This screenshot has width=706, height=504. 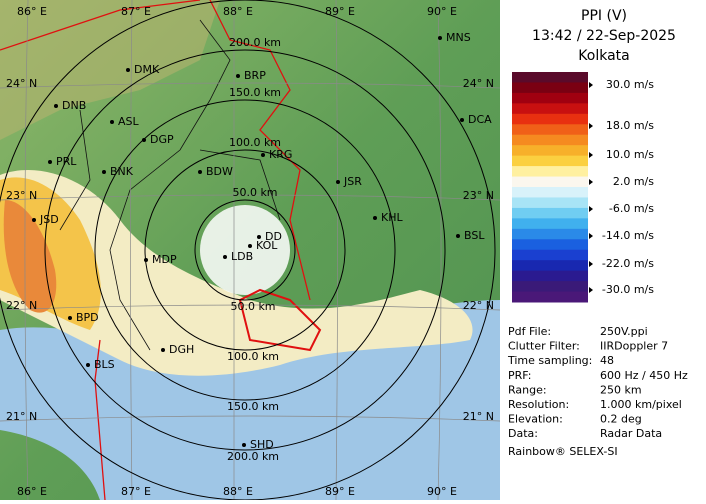 I want to click on range-ring, so click(x=245, y=250).